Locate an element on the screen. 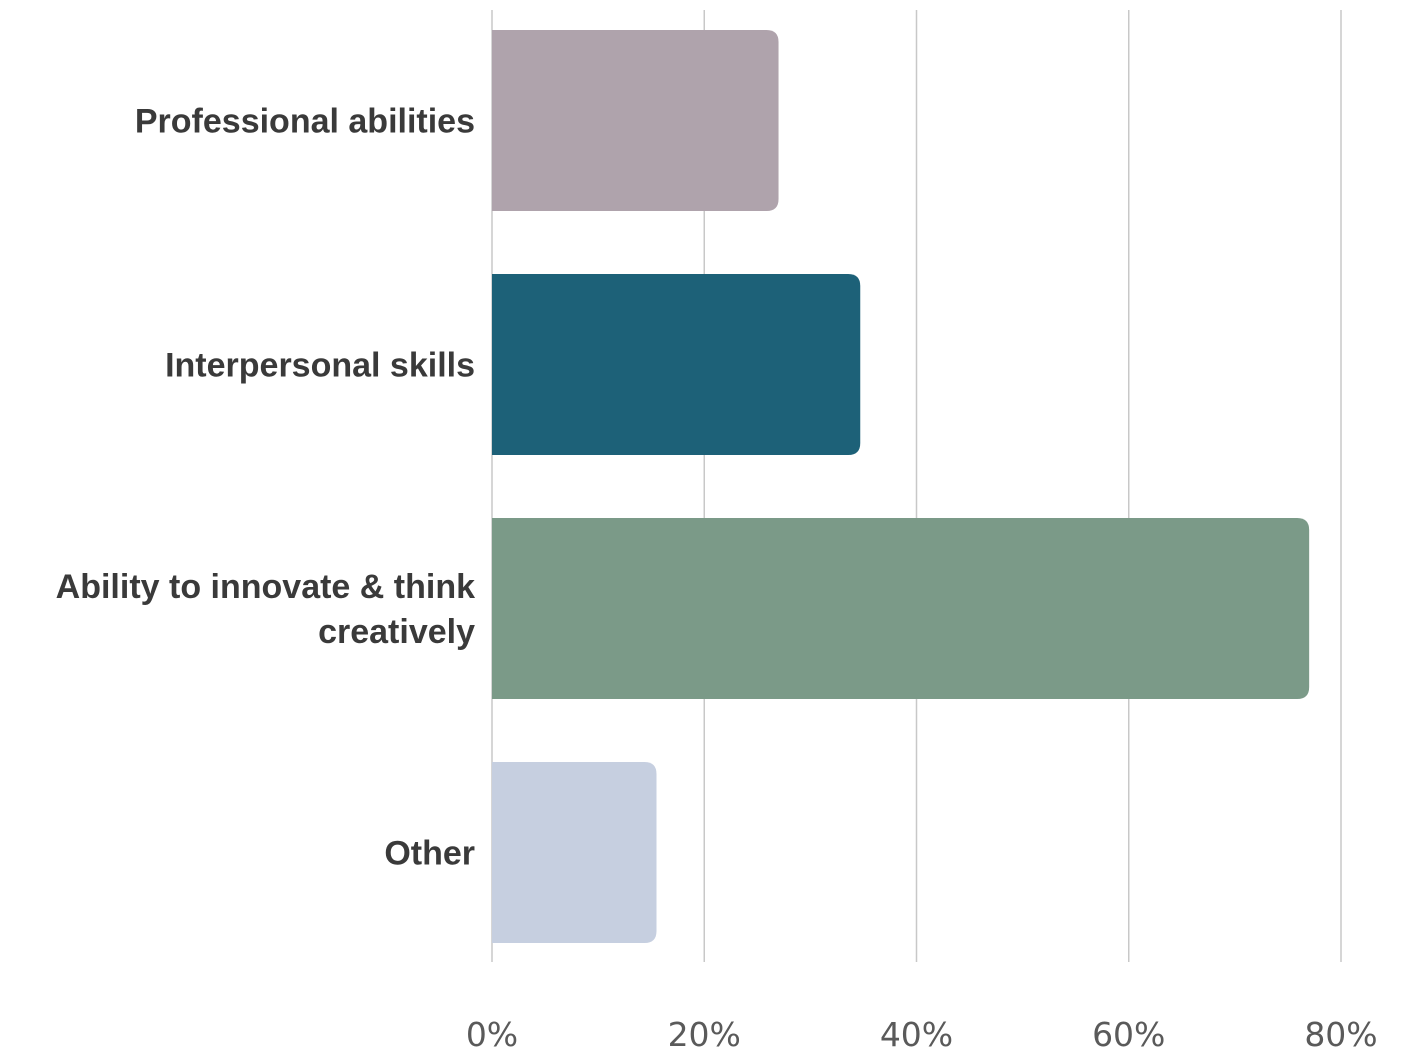  x-axis-tick-labels: 0% 20% 40% 60% 80% is located at coordinates (922, 1034).